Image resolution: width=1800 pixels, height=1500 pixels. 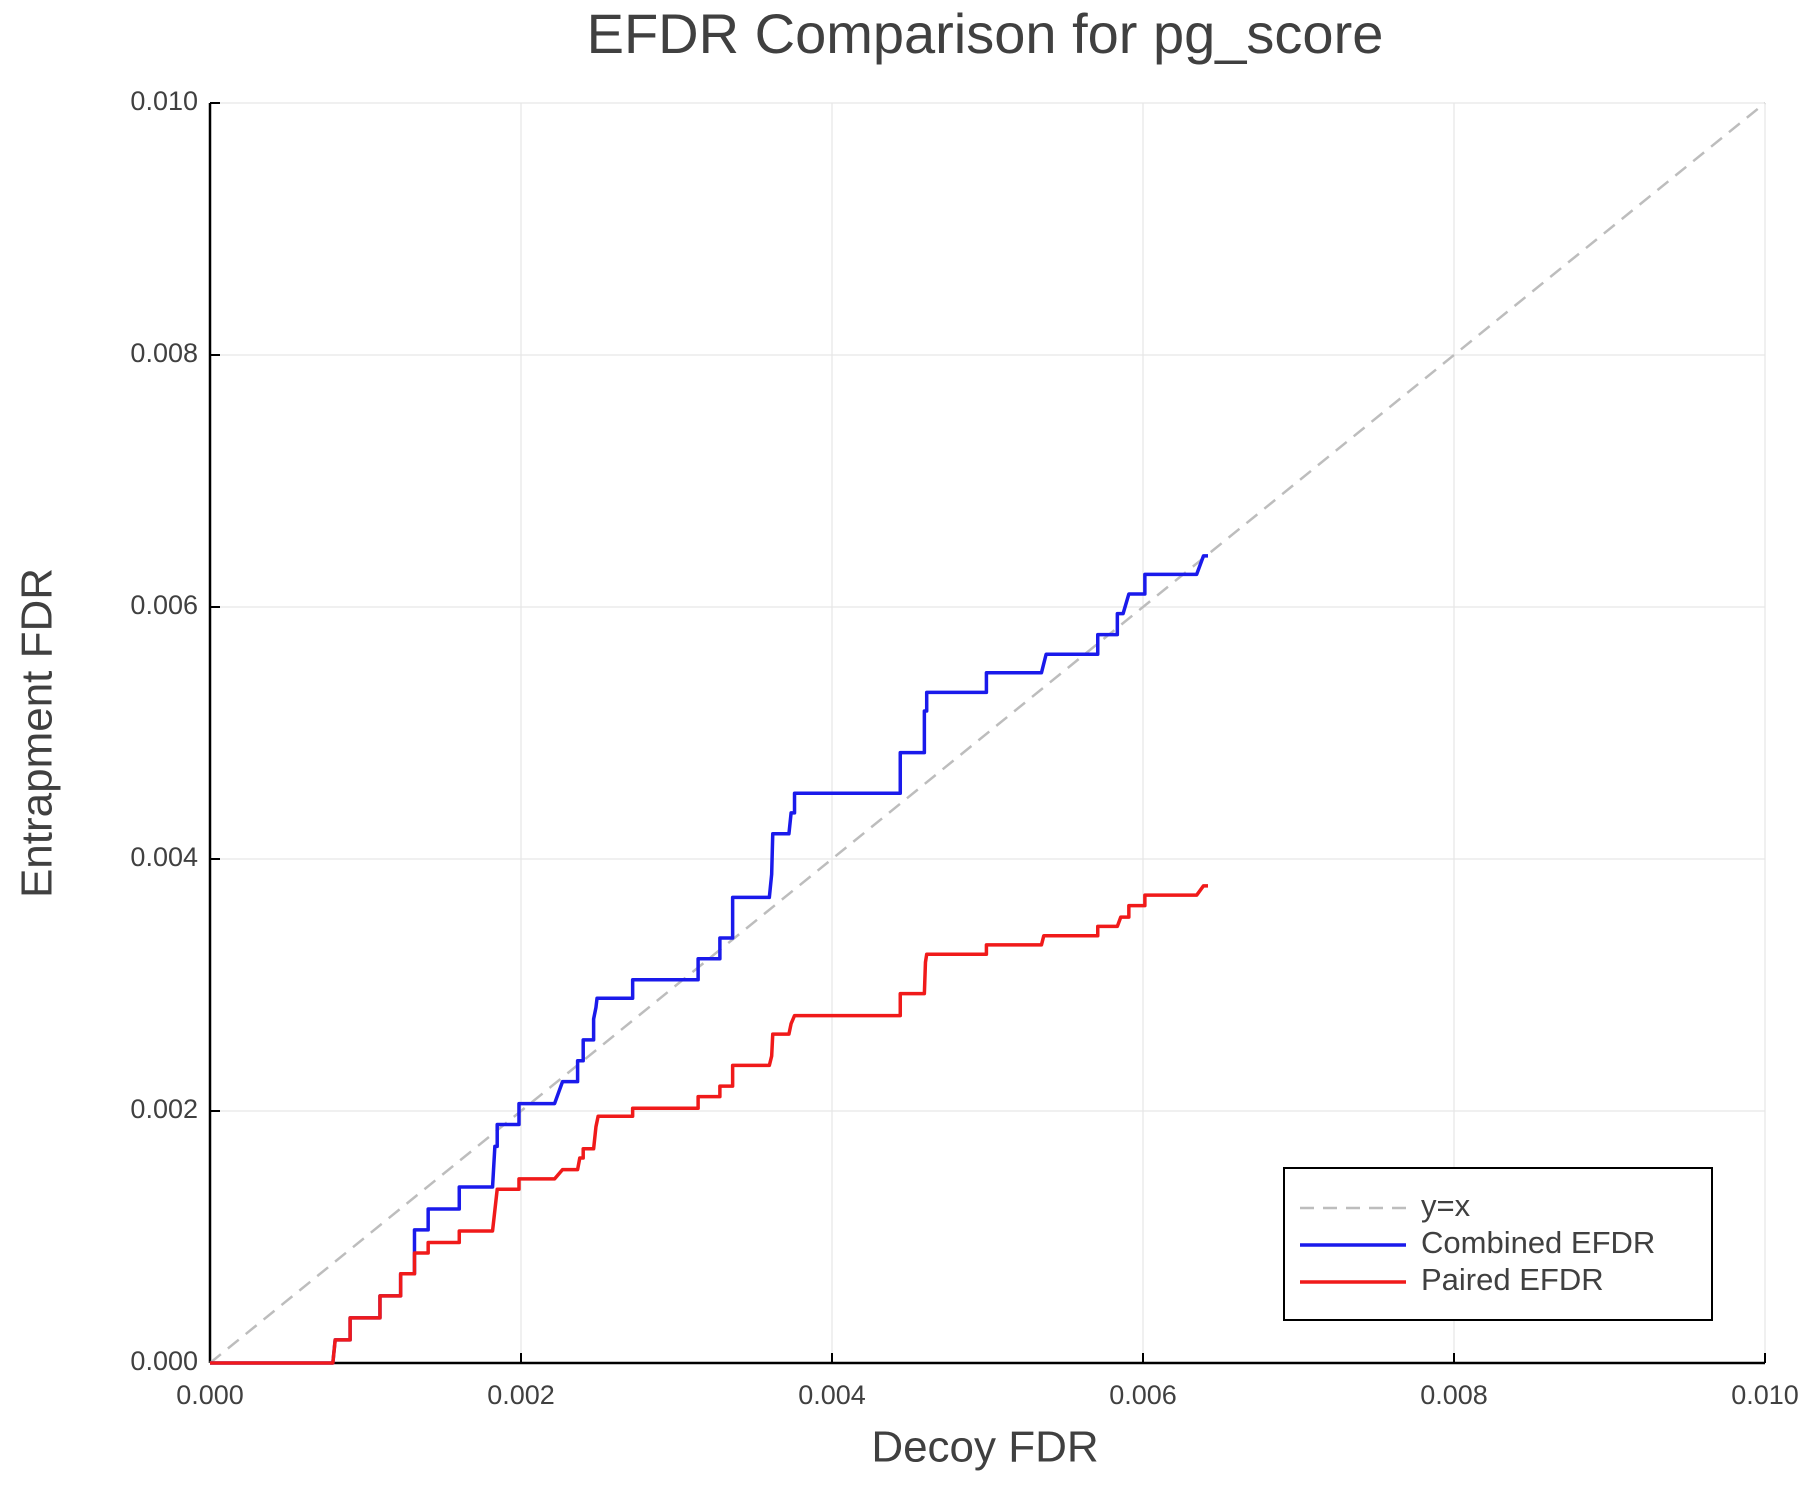 What do you see at coordinates (832, 1395) in the screenshot?
I see `x-tick-label: 0.004` at bounding box center [832, 1395].